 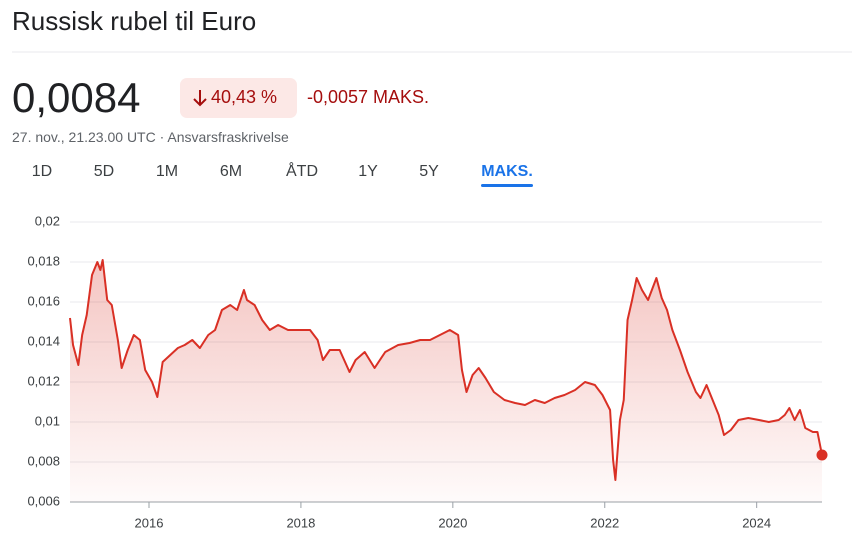 I want to click on x-tick-label: 2020, so click(x=452, y=522).